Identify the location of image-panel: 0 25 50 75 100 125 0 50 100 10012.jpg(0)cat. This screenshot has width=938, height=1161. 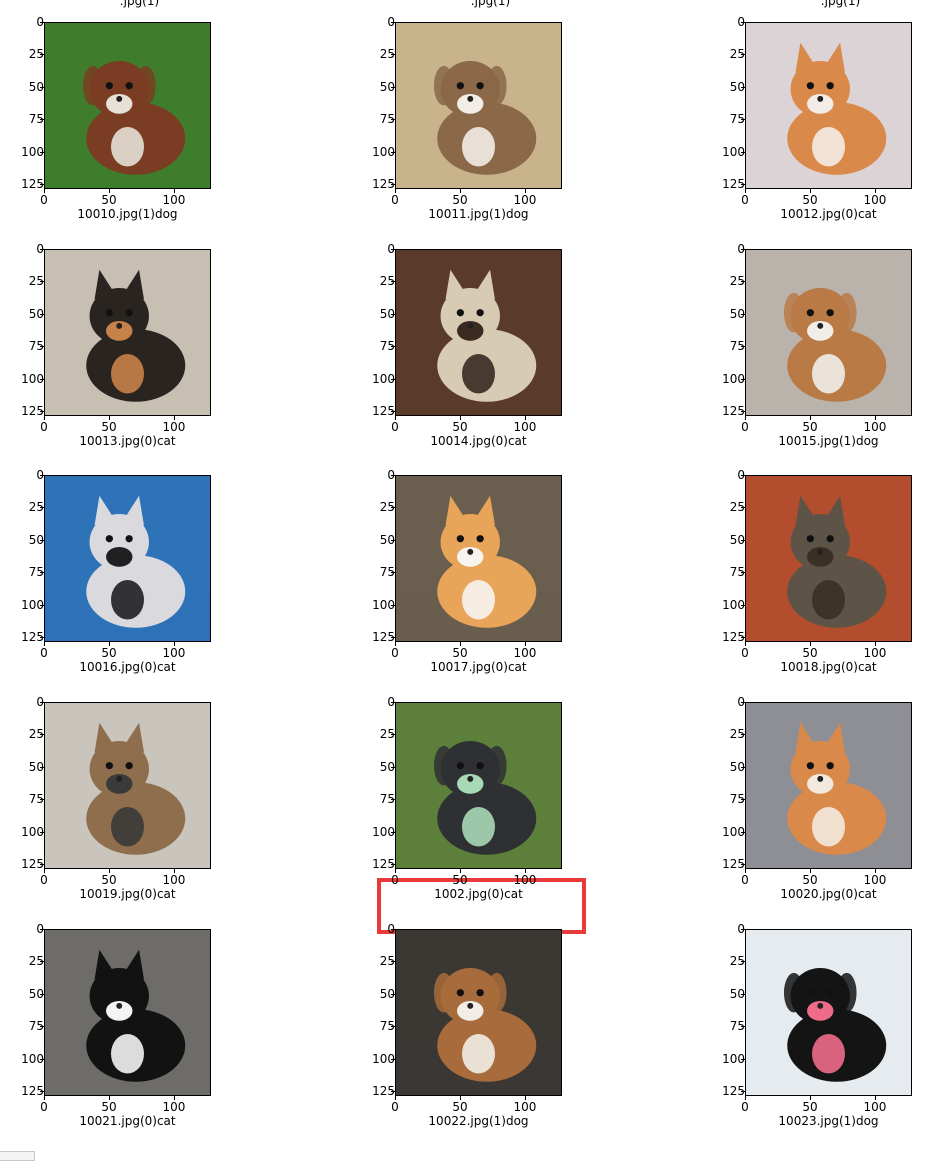
(823, 117).